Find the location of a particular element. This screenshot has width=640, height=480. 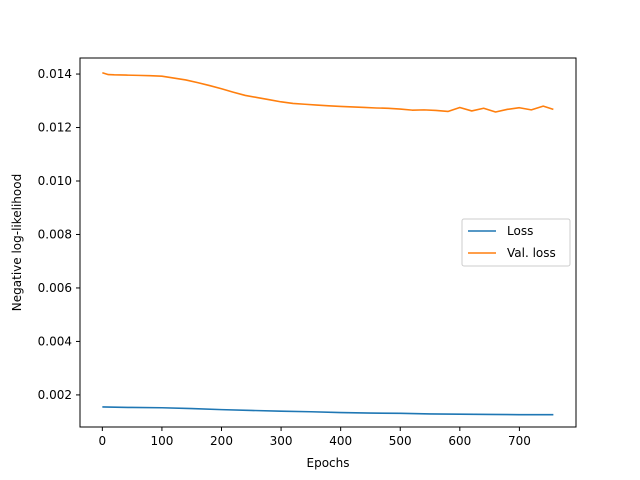

x-tick-label: 200 is located at coordinates (221, 441).